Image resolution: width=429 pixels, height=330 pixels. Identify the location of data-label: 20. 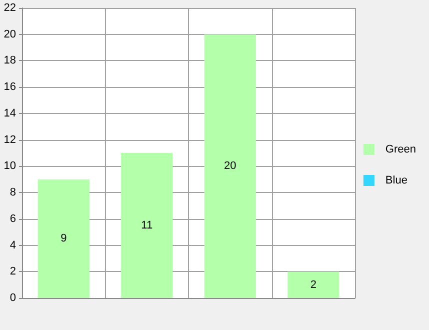
(230, 166).